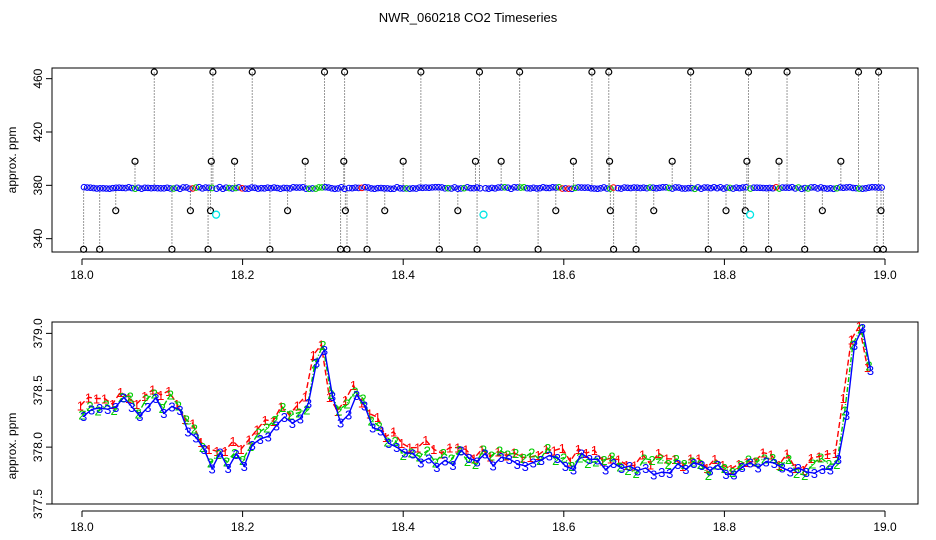  I want to click on x-tick-label: 18.6, so click(564, 527).